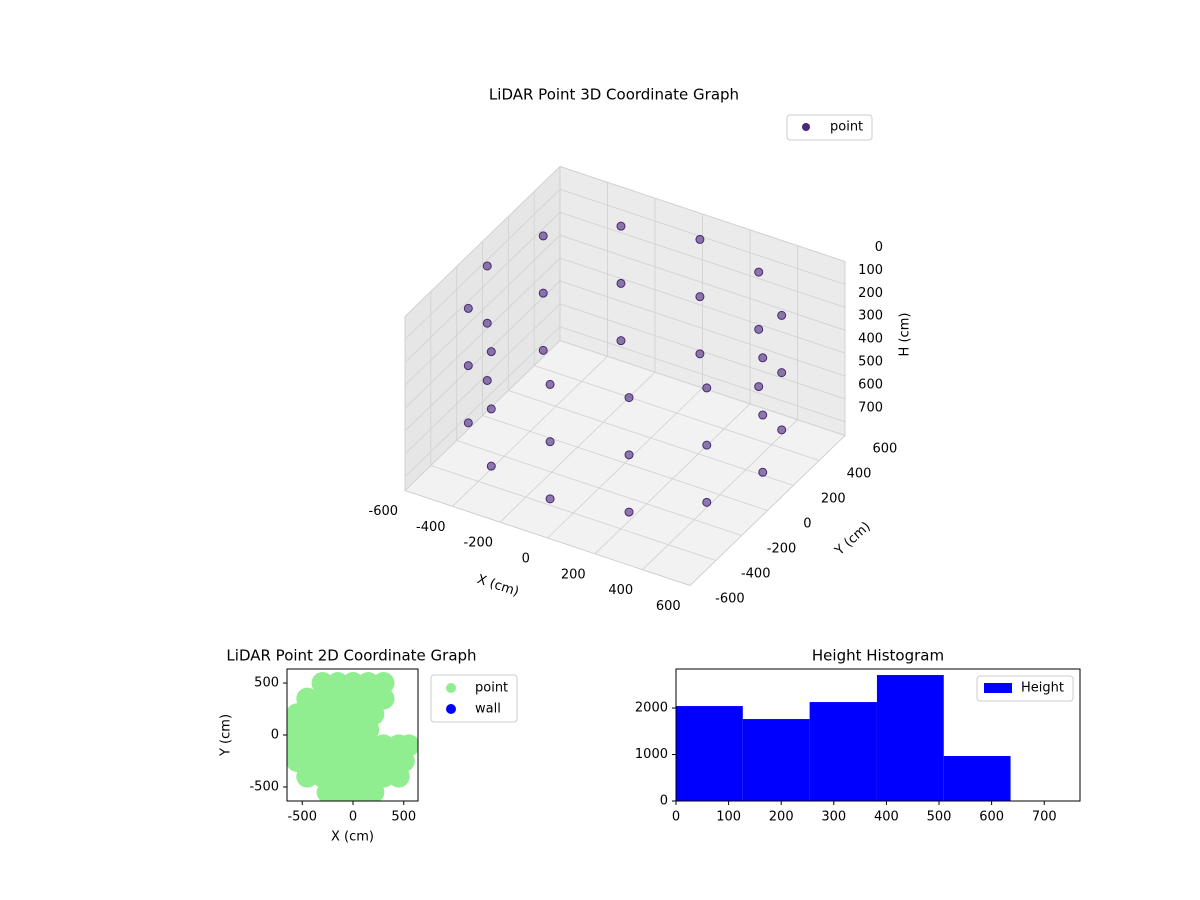 This screenshot has height=900, width=1200. What do you see at coordinates (884, 448) in the screenshot?
I see `y-tick-label: 600` at bounding box center [884, 448].